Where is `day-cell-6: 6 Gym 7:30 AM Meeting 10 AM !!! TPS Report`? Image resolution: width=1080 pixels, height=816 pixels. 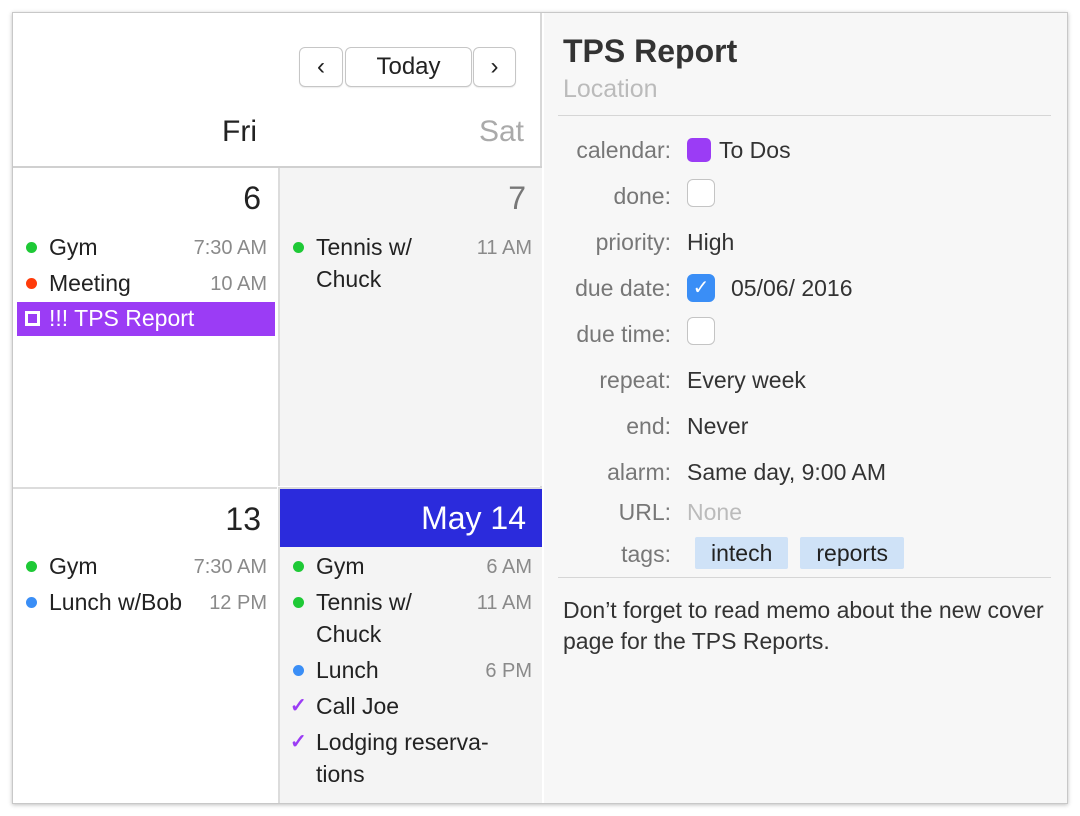 day-cell-6: 6 Gym 7:30 AM Meeting 10 AM !!! TPS Report is located at coordinates (145, 327).